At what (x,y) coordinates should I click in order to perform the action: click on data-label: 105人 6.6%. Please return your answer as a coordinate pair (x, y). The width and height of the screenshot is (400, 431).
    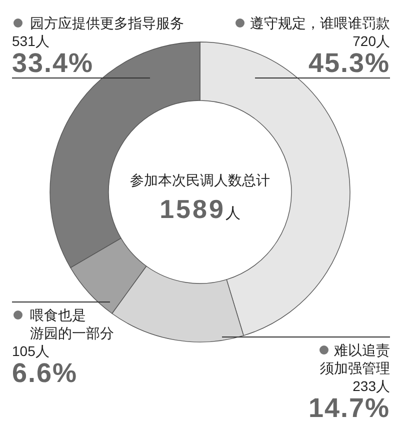
    Looking at the image, I should click on (45, 365).